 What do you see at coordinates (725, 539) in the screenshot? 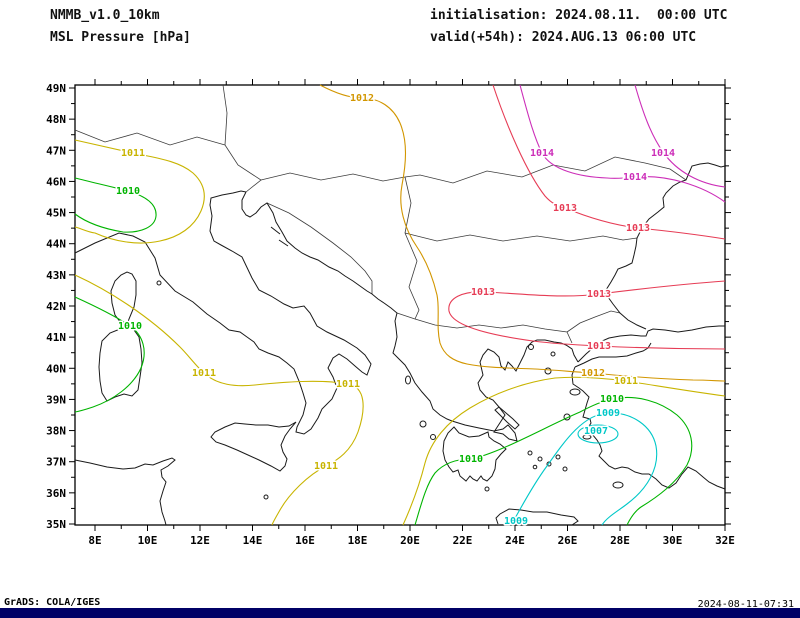
I see `lon-label: 32E` at bounding box center [725, 539].